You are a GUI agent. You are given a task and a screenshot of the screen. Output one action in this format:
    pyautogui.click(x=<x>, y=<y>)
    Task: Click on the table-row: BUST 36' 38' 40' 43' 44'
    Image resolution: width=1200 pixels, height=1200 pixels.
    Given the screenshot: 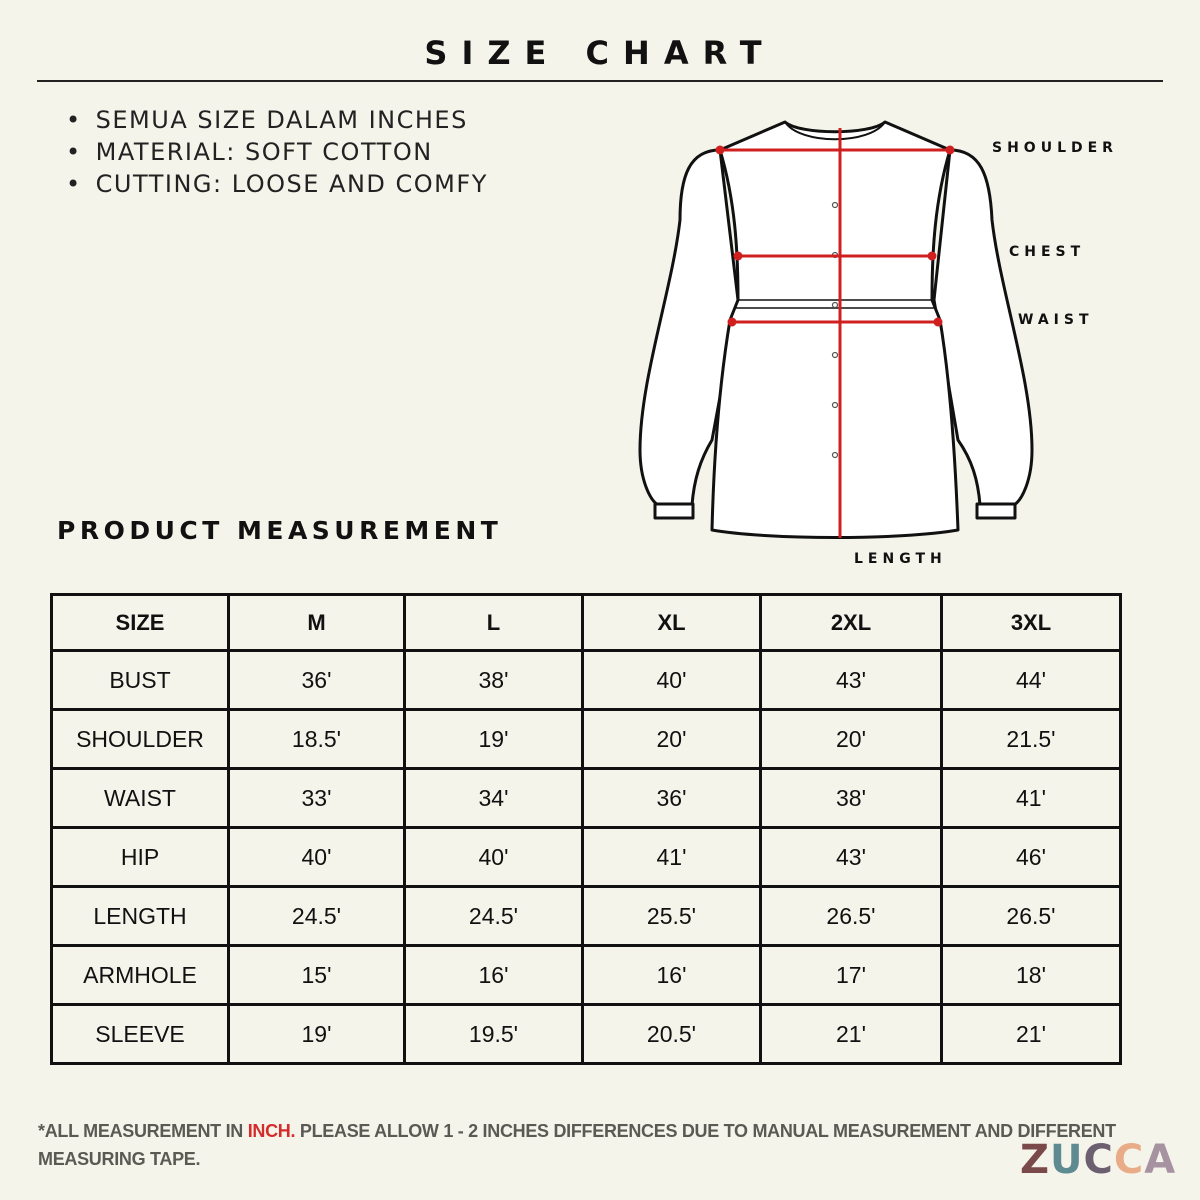 What is the action you would take?
    pyautogui.click(x=586, y=680)
    